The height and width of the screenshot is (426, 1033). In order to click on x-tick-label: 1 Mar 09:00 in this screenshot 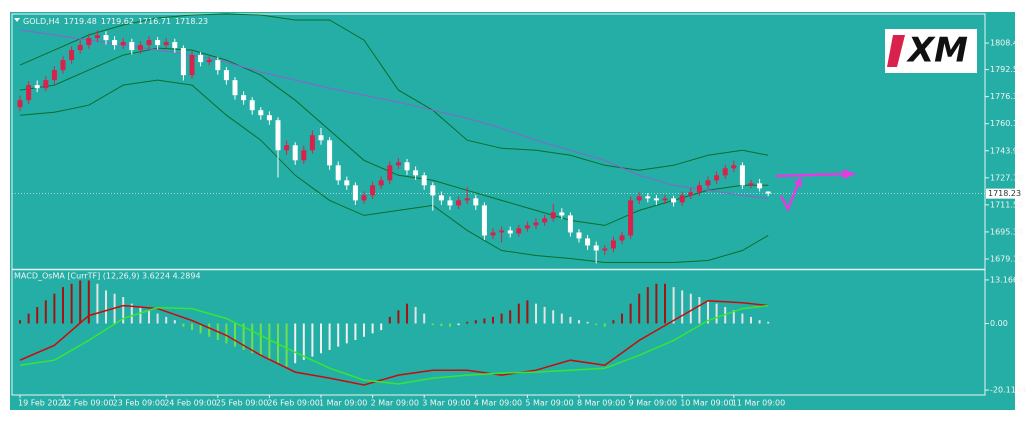, I will do `click(343, 403)`.